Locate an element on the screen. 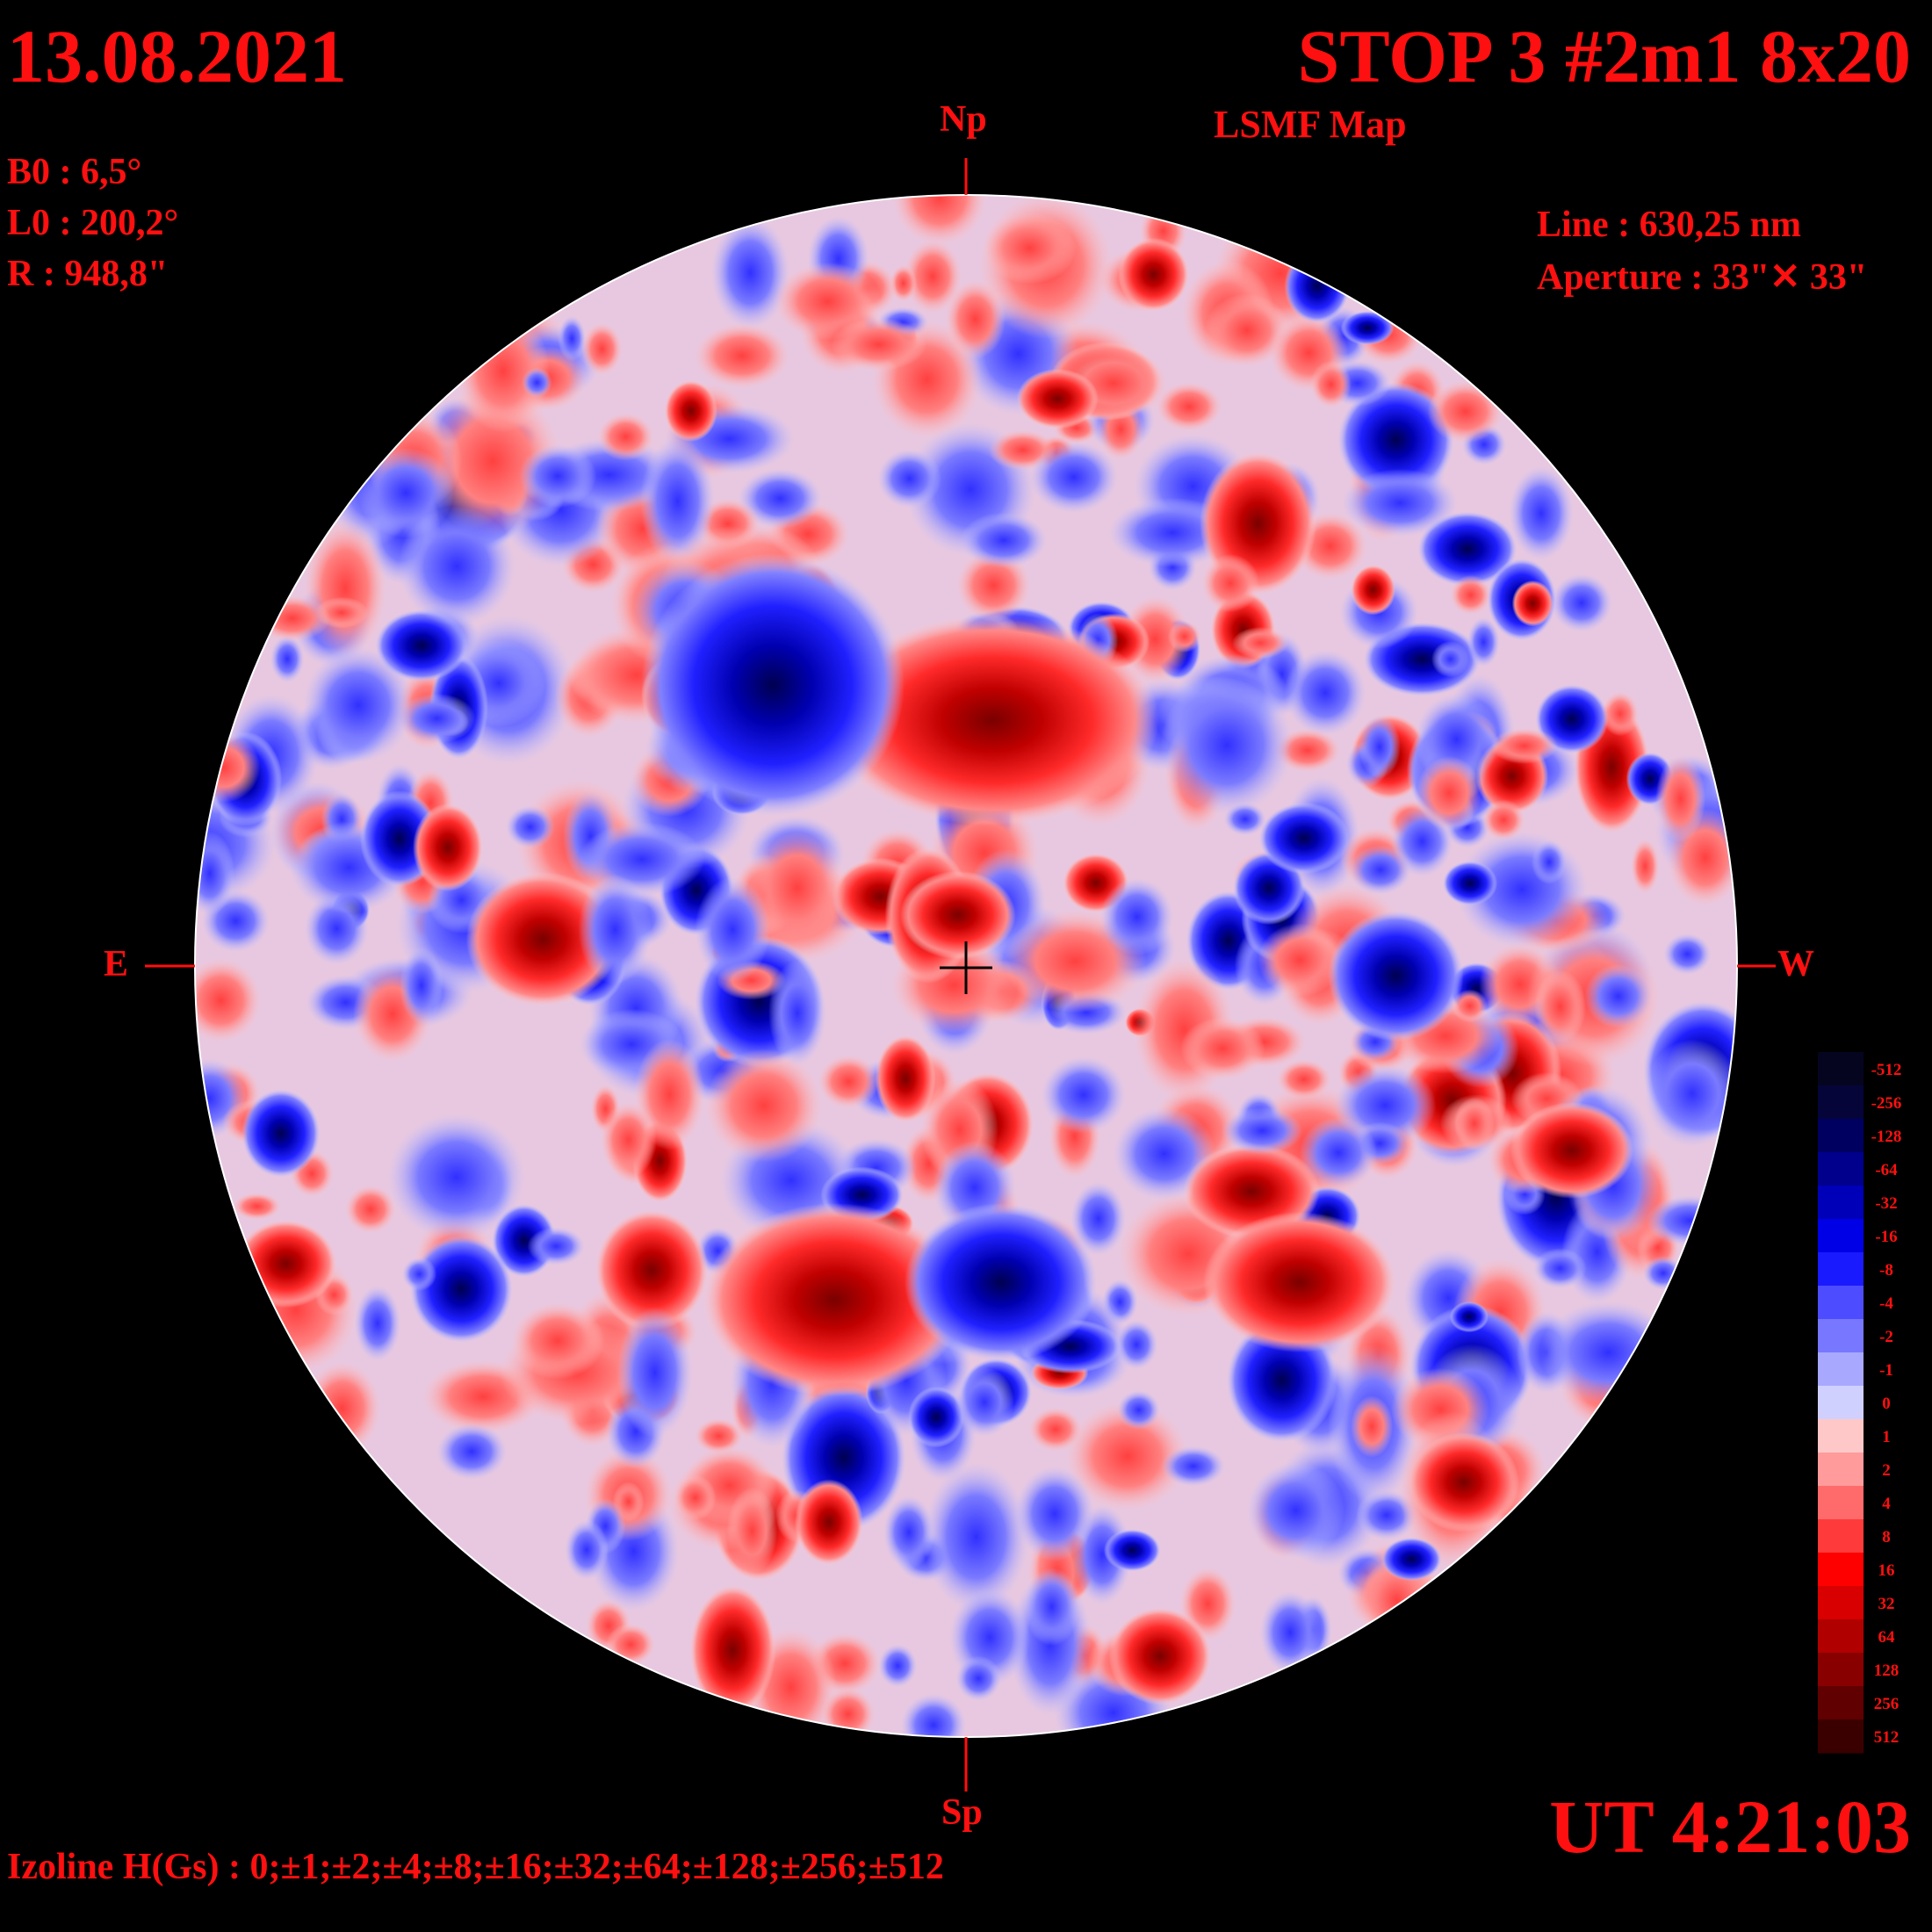 The width and height of the screenshot is (1932, 1932). aperture-parameter: Aperture : 33"✕ 33" is located at coordinates (1703, 278).